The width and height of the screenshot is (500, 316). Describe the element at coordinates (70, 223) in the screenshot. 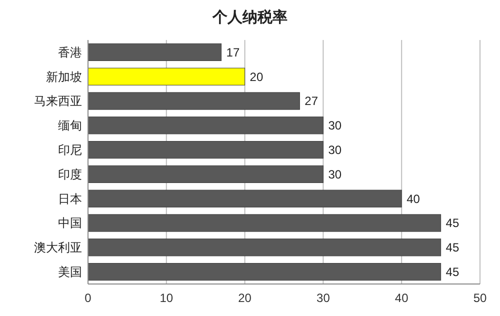

I see `y-tick-label: 中国` at that location.